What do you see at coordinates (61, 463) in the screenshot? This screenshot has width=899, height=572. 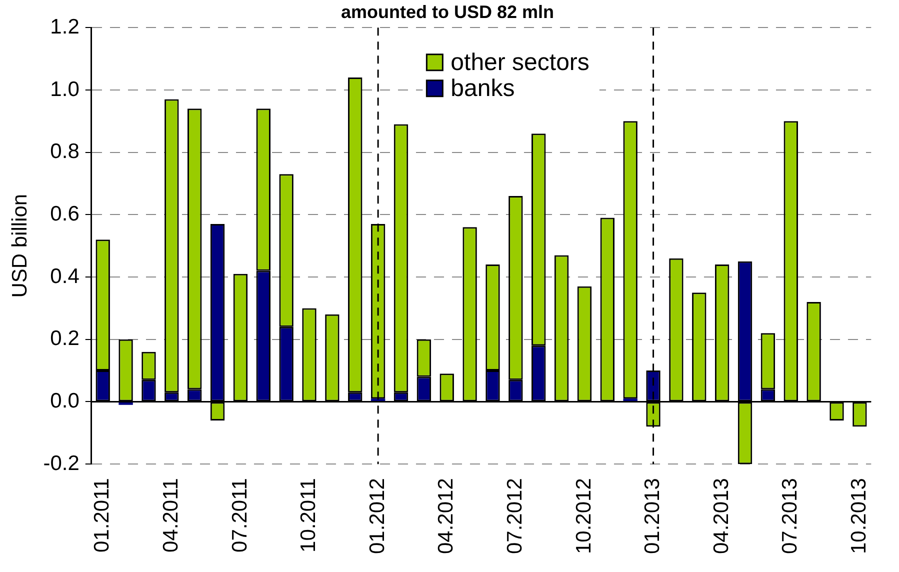 I see `y-tick-label: -0.2` at bounding box center [61, 463].